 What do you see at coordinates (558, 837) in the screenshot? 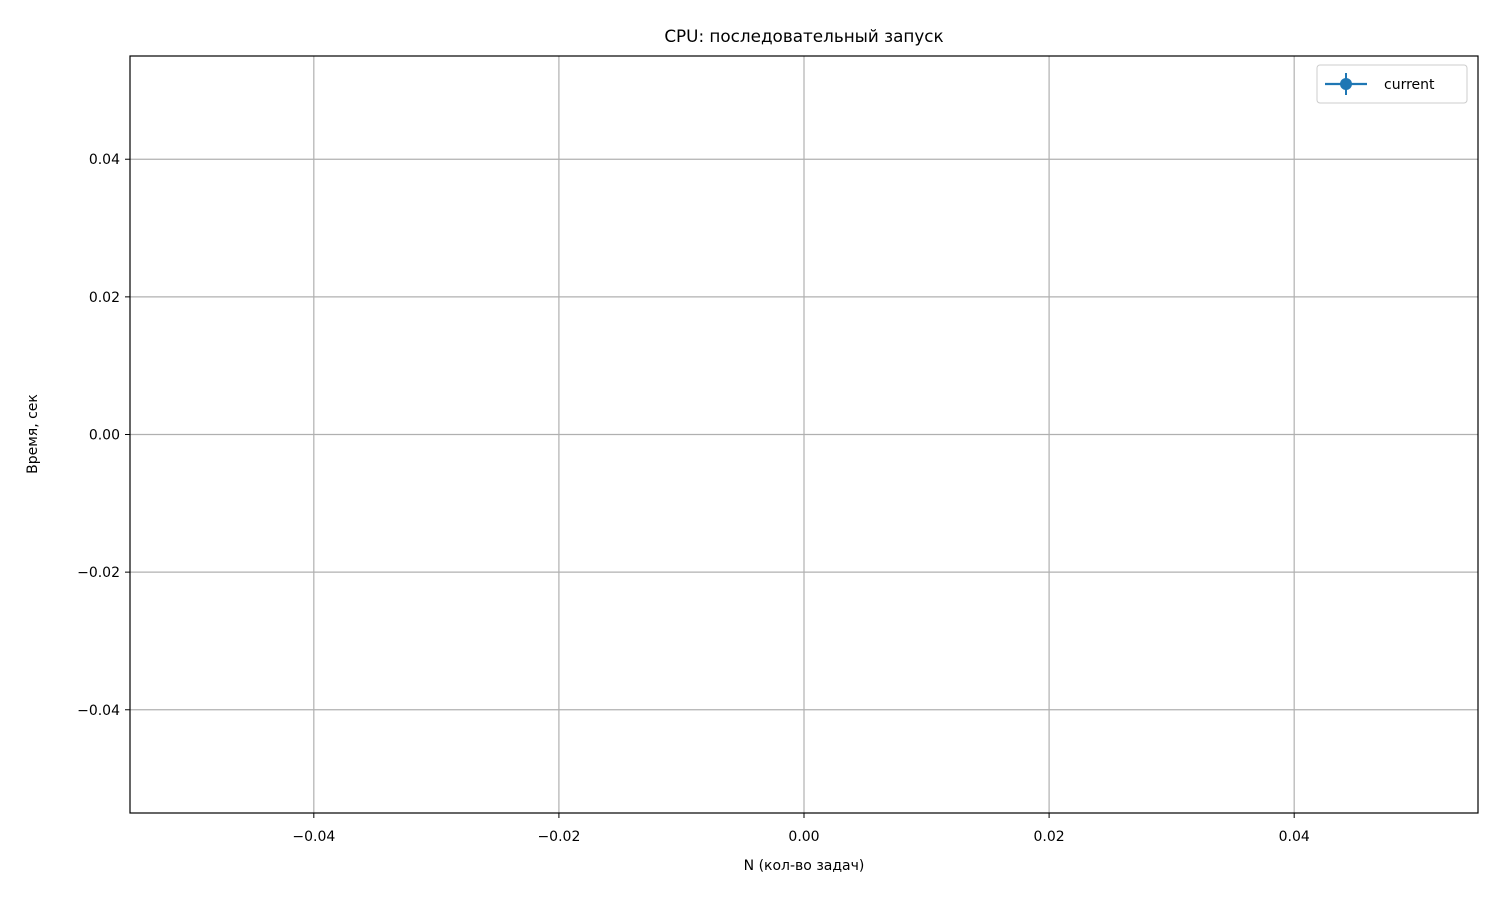
I see `x-tick-label: −0.02` at bounding box center [558, 837].